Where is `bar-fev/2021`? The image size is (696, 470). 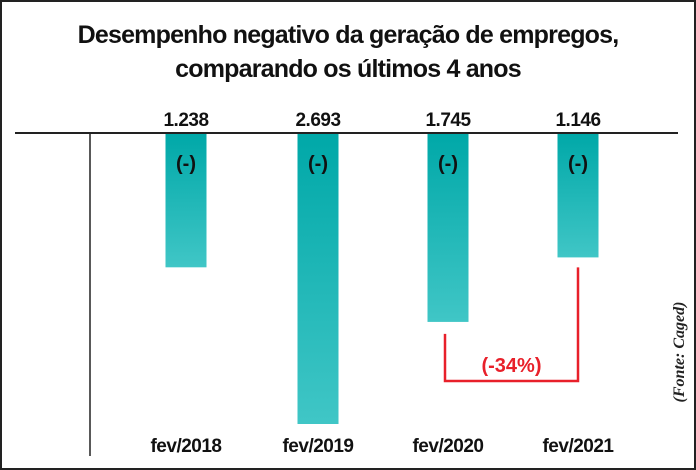 bar-fev/2021 is located at coordinates (578, 196).